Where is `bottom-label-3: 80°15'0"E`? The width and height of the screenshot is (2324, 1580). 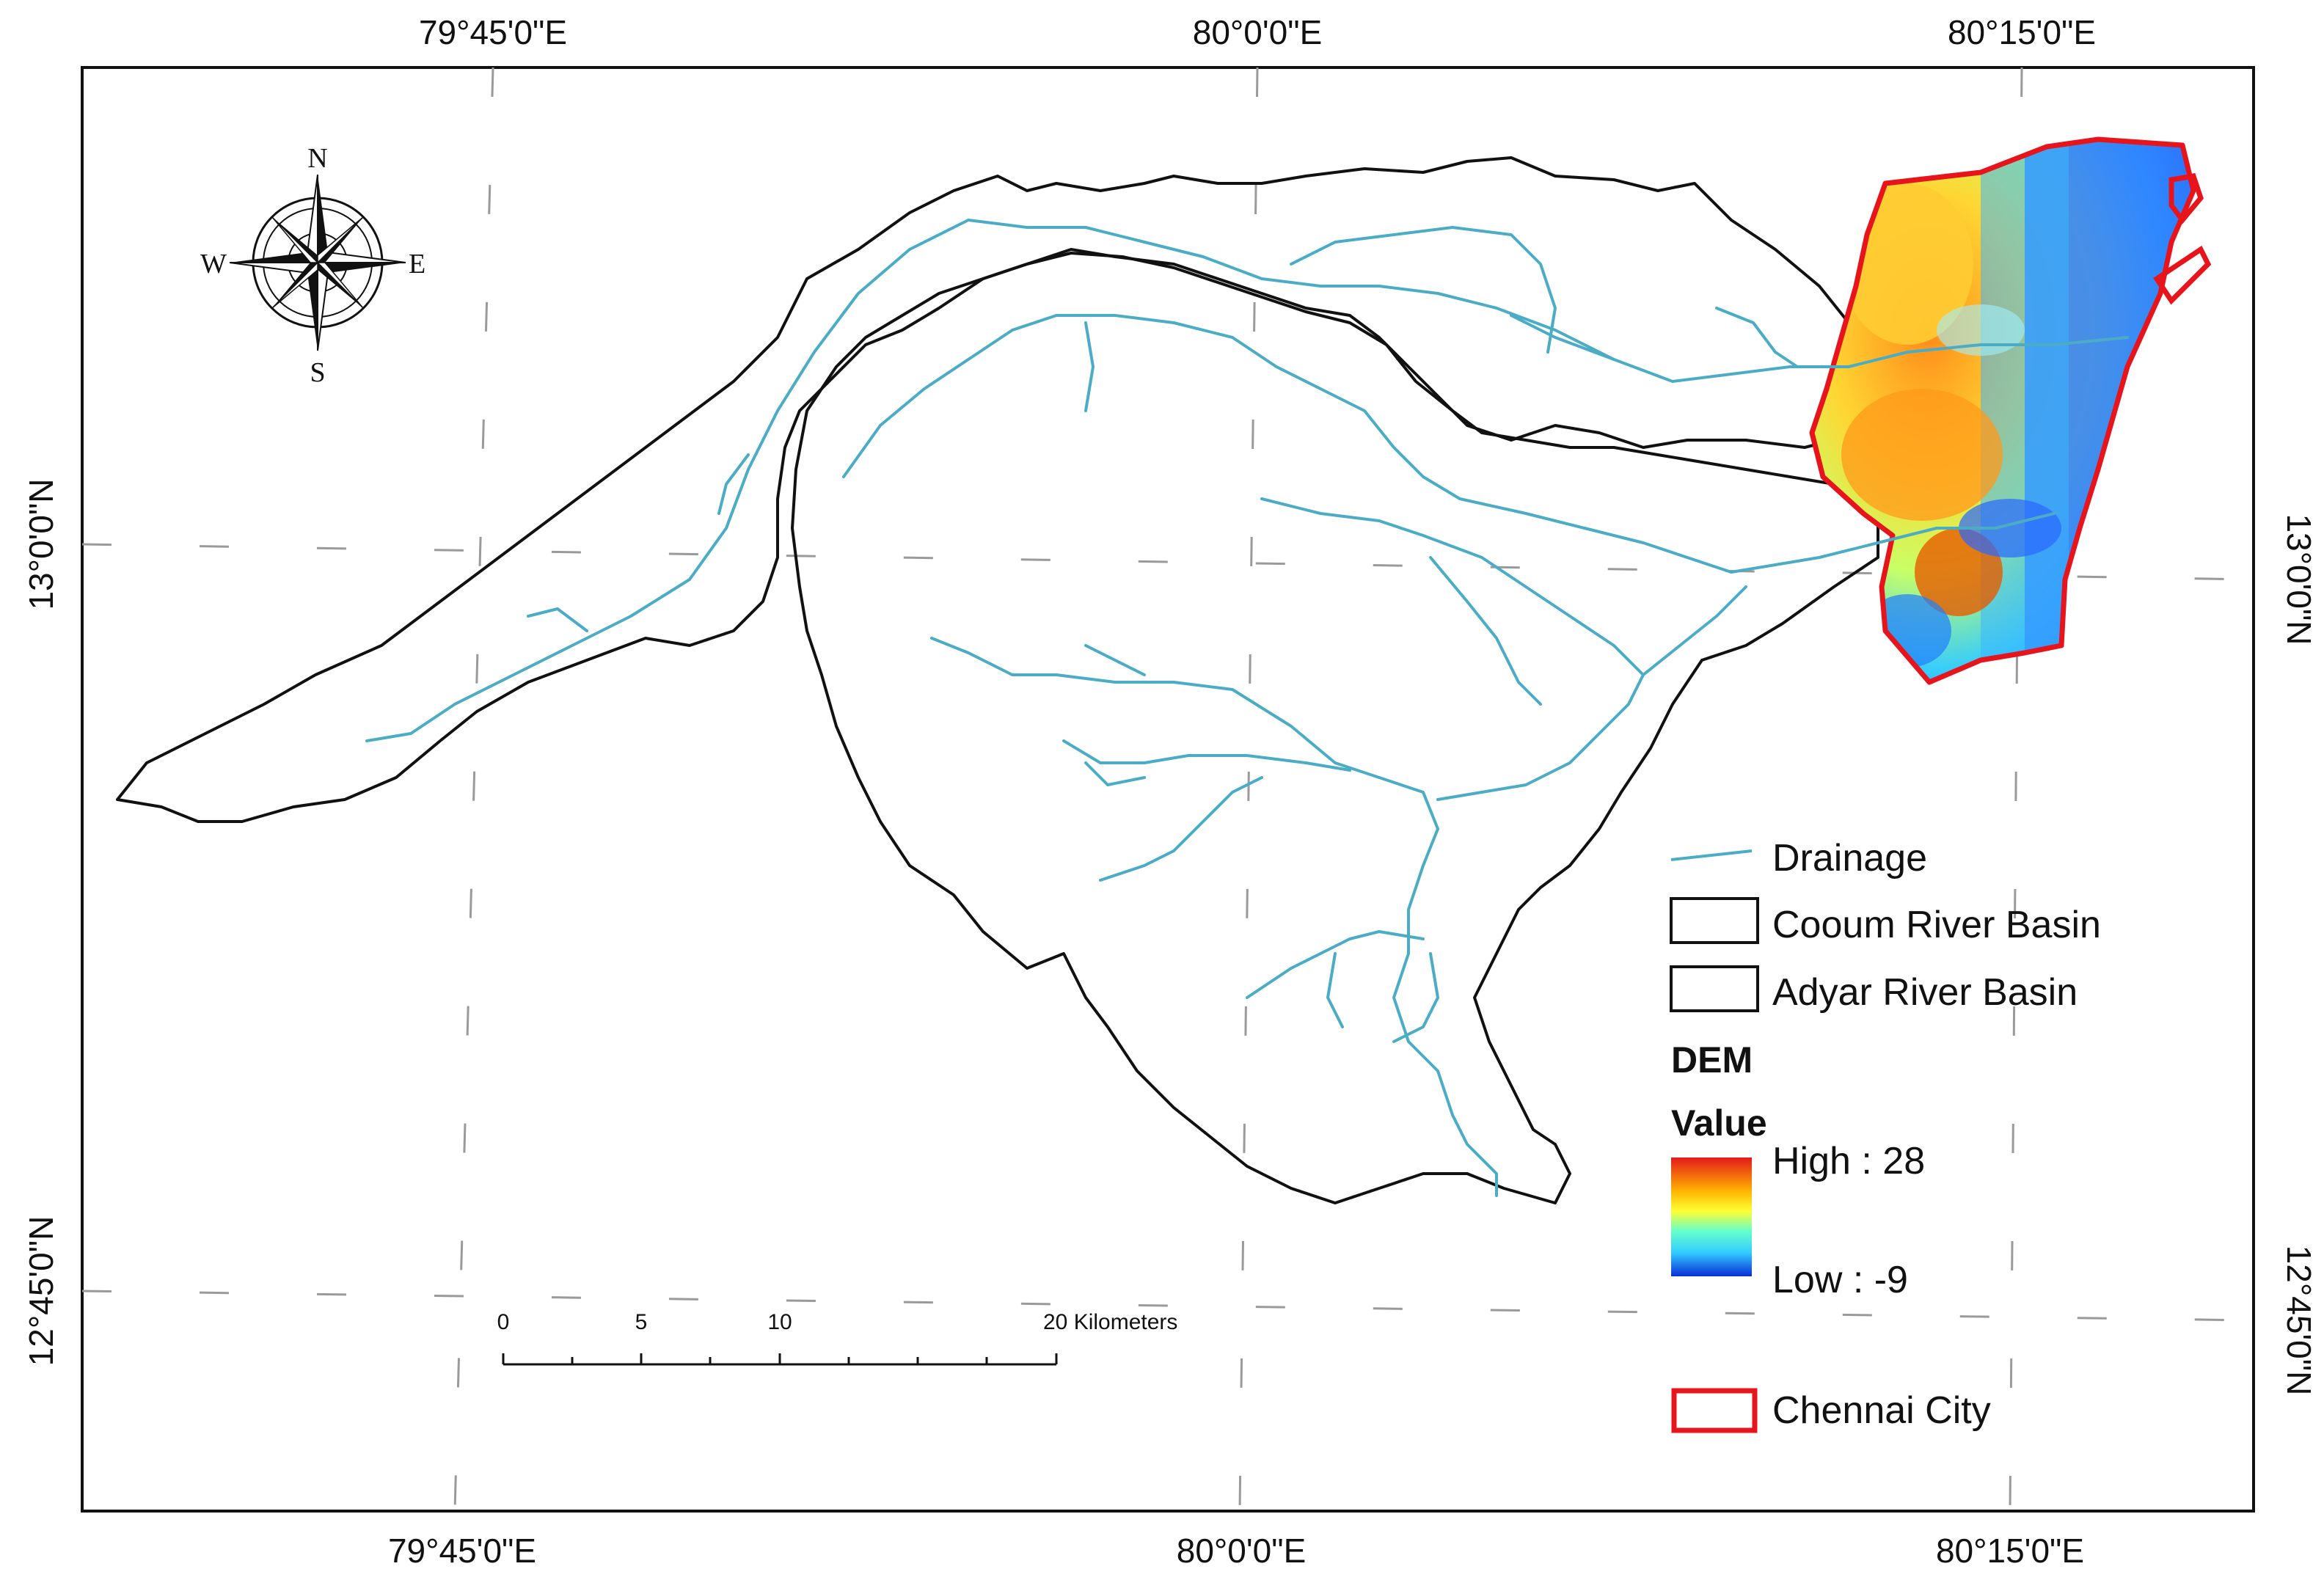 bottom-label-3: 80°15'0"E is located at coordinates (2010, 1551).